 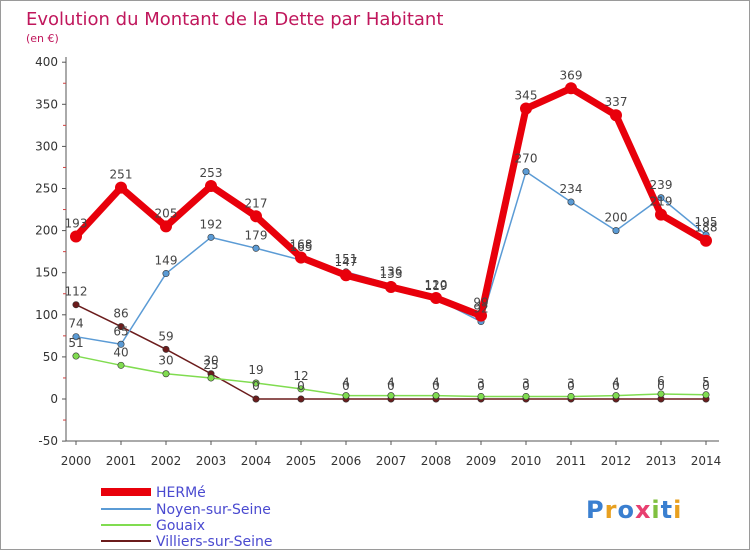 What do you see at coordinates (616, 461) in the screenshot?
I see `x-tick-label: 2012` at bounding box center [616, 461].